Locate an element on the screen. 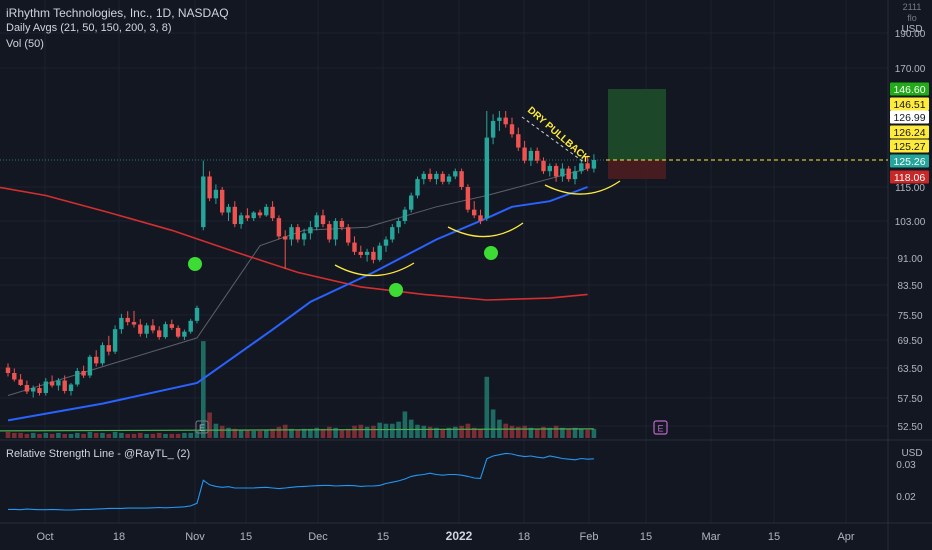 The image size is (932, 550). price-tag-146-60: 146.60 is located at coordinates (909, 89).